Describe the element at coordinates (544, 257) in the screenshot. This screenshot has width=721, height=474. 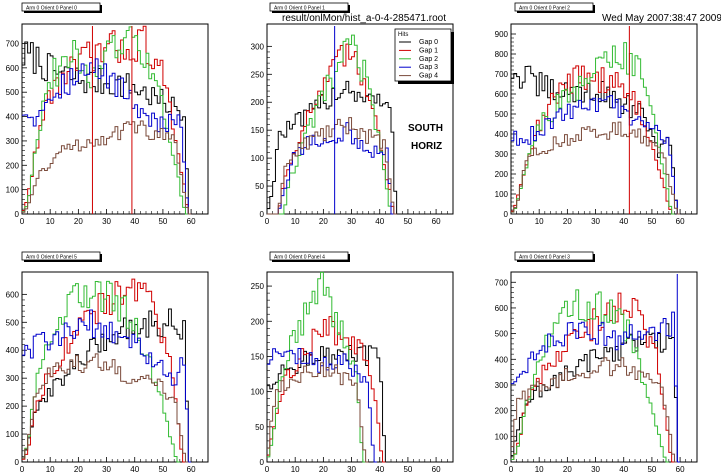
I see `panel-title: Arm 0 Orient 0 Panel 3` at that location.